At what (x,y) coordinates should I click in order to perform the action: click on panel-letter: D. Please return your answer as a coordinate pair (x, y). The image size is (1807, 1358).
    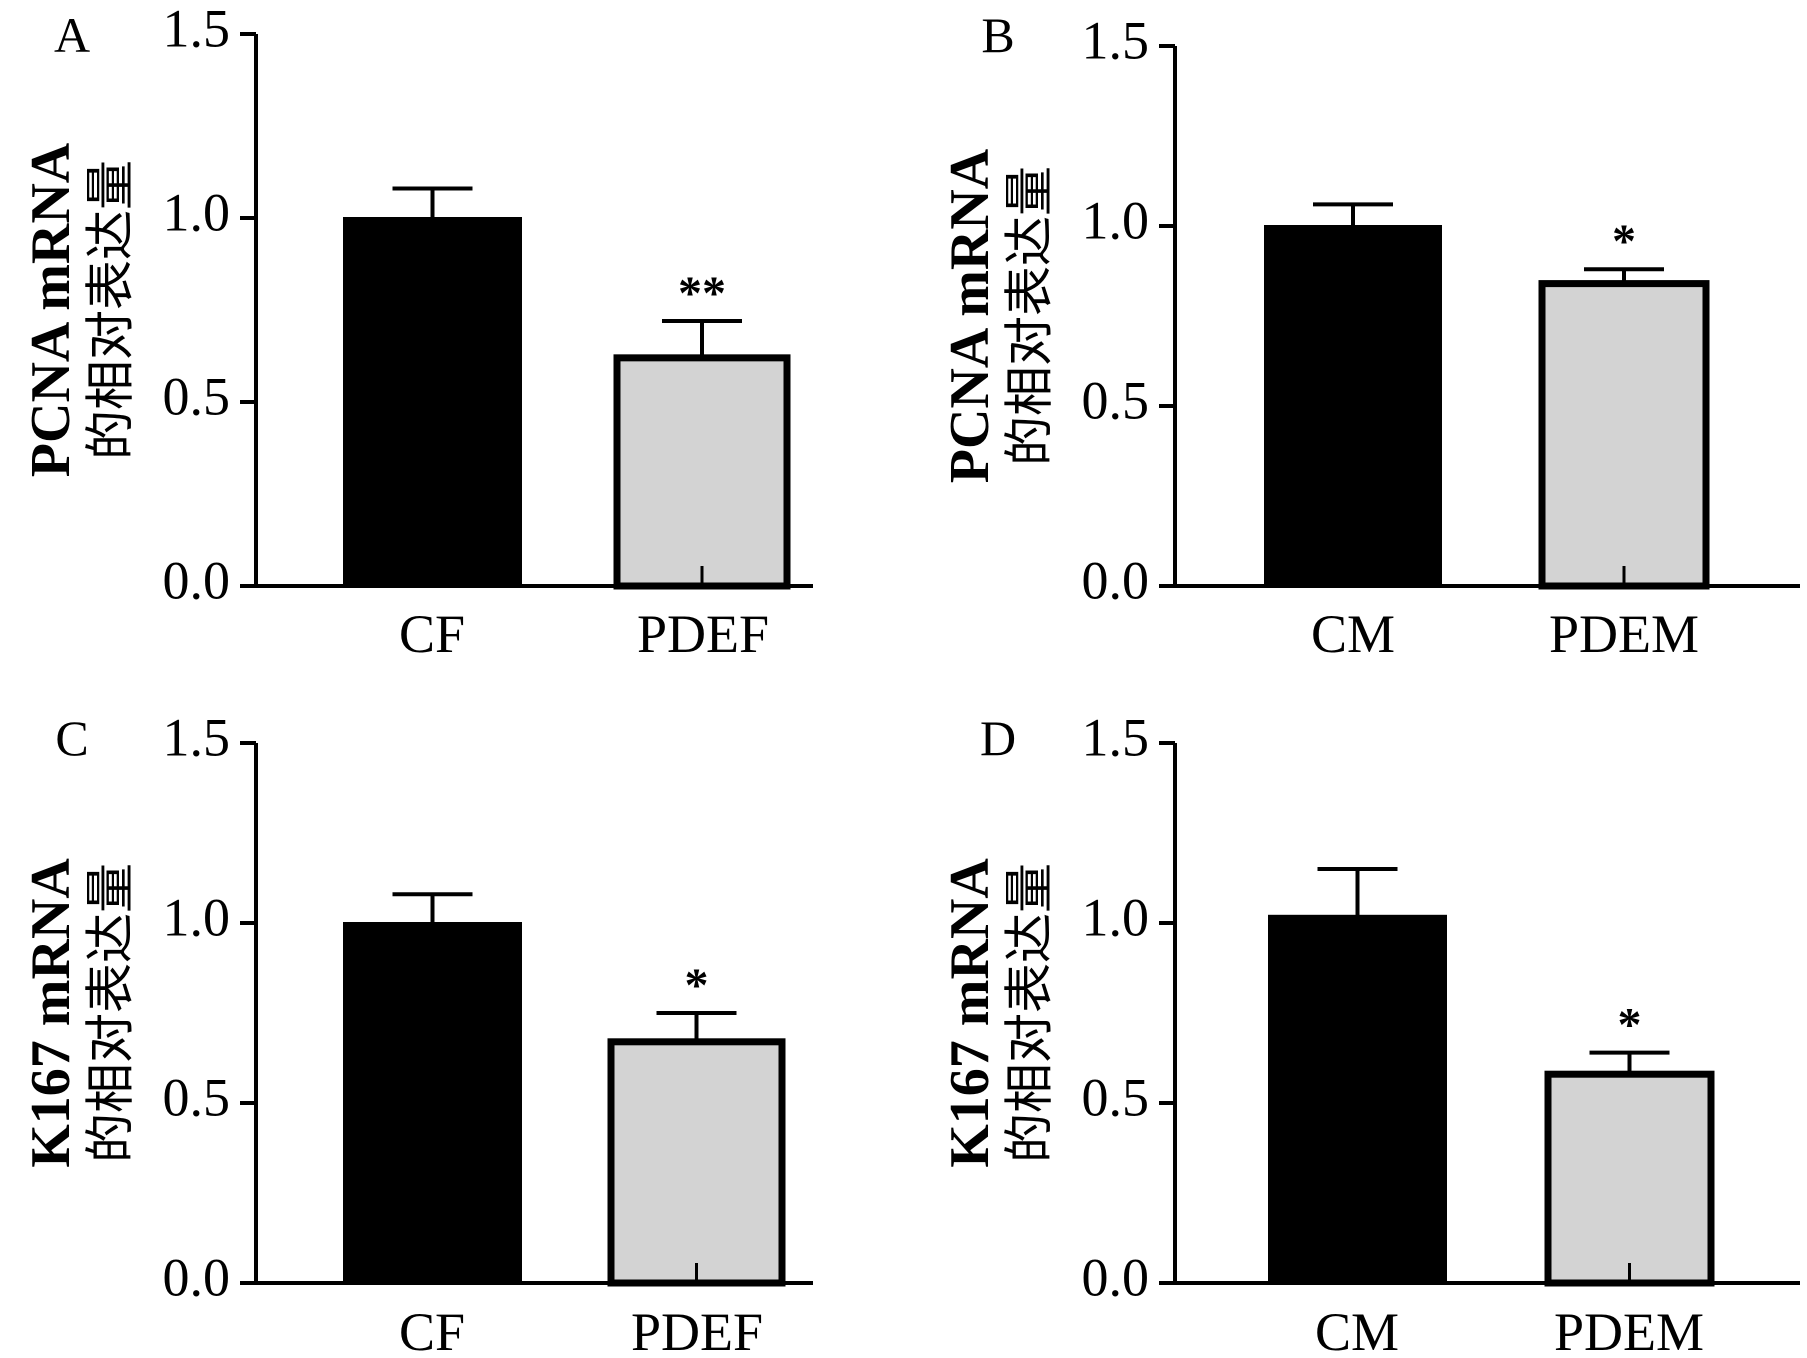
    Looking at the image, I should click on (998, 738).